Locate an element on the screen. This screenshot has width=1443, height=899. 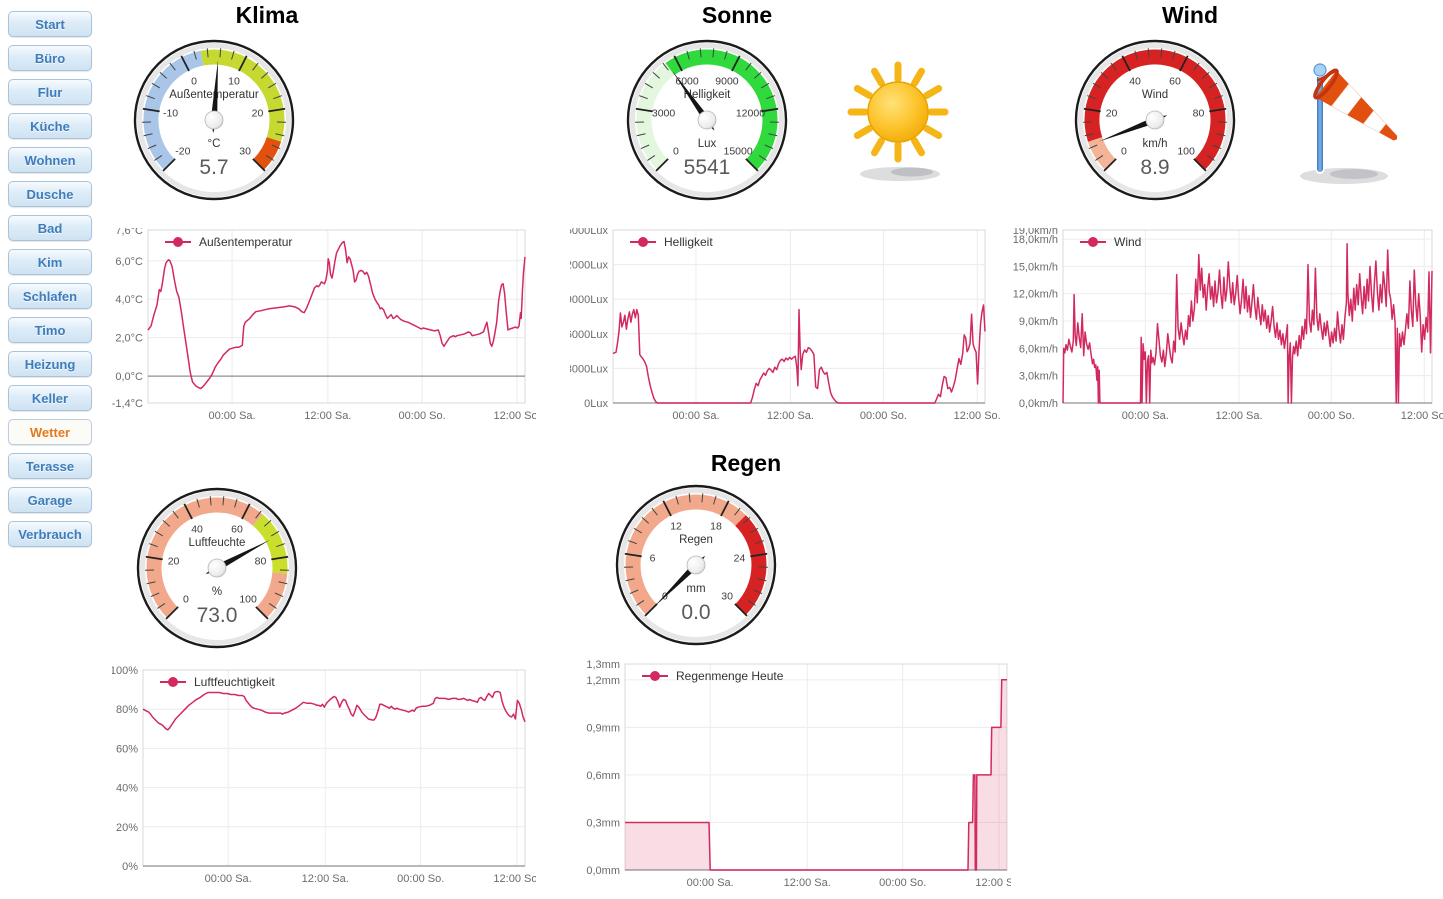
sidebar-item-küche: Küche is located at coordinates (50, 126).